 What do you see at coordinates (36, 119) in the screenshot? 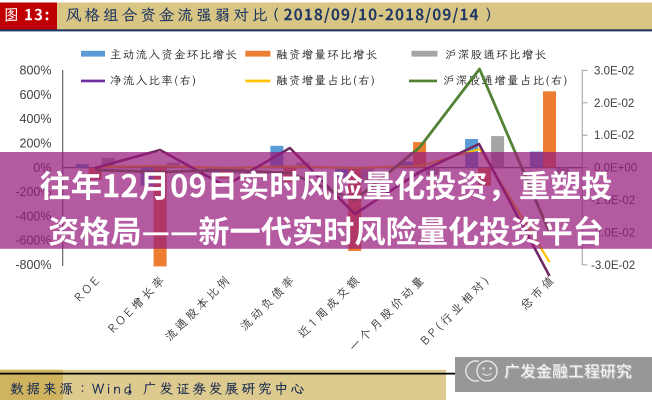
I see `svg-text: 400%` at bounding box center [36, 119].